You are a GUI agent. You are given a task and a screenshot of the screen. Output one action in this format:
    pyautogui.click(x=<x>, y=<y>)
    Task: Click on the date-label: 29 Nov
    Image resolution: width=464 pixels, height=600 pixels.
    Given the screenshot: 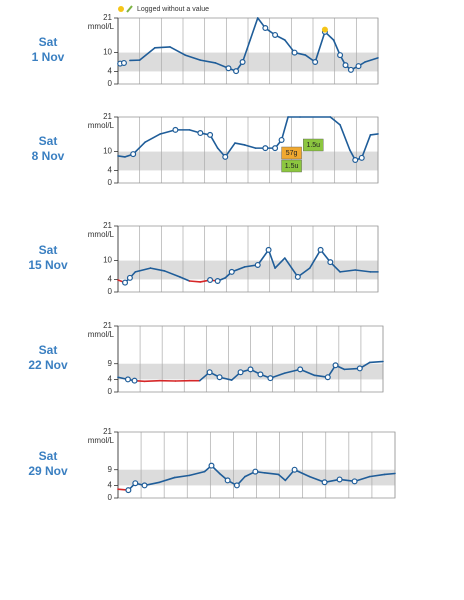 What is the action you would take?
    pyautogui.click(x=48, y=471)
    